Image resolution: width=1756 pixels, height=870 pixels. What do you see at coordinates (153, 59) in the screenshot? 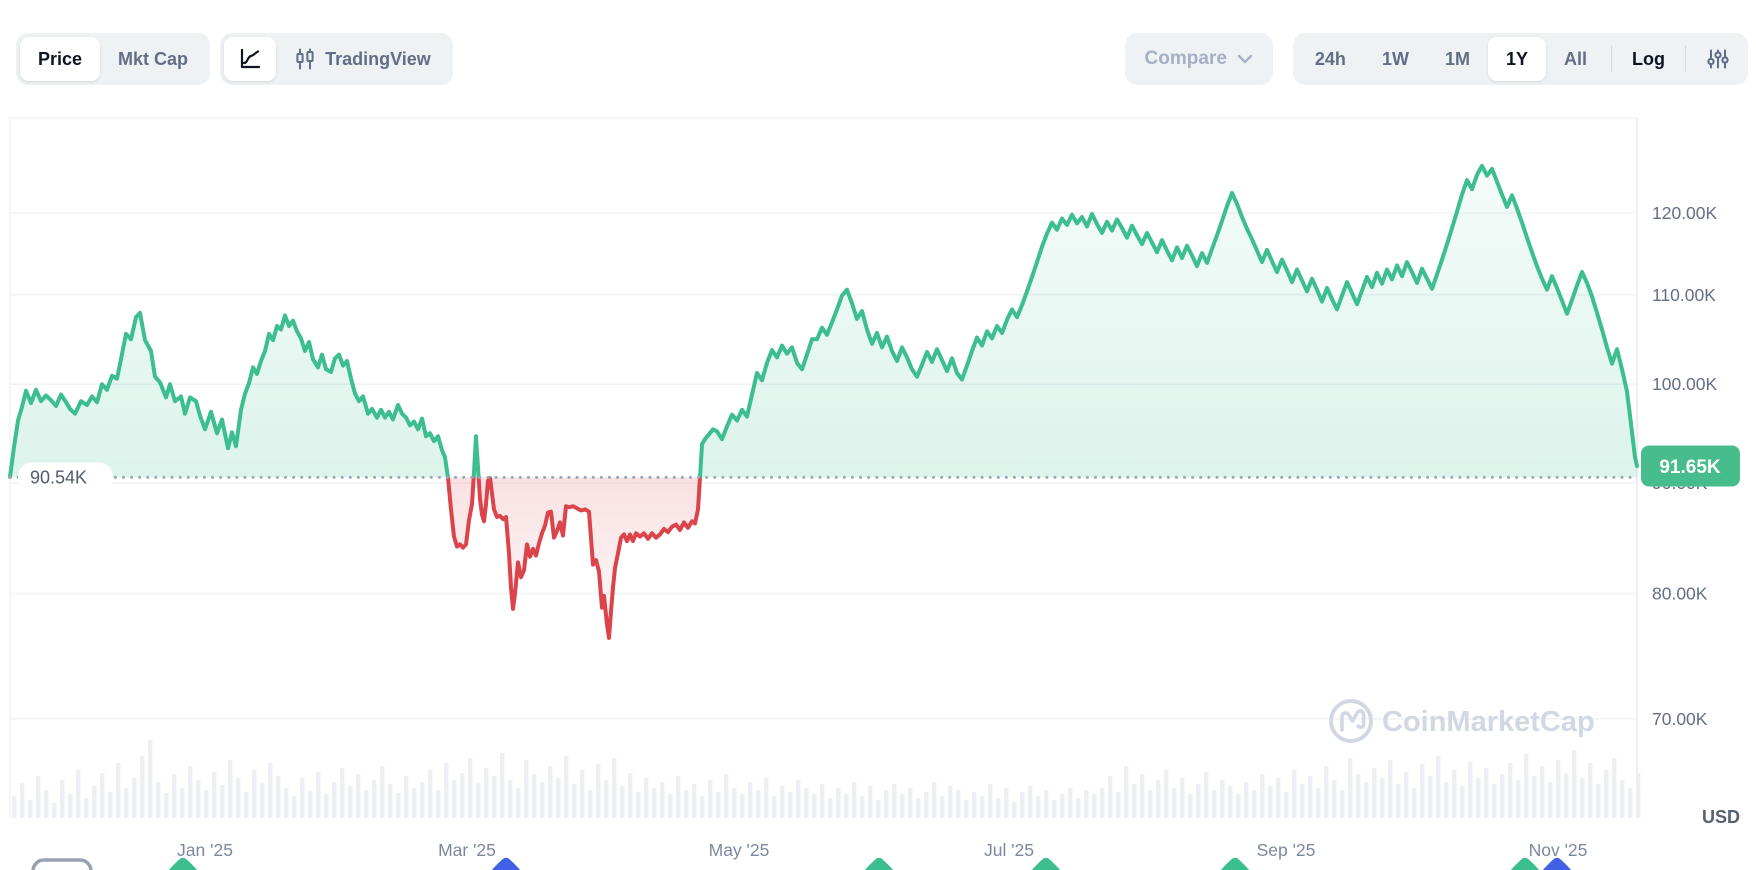
I see `mktcap-tab: Mkt Cap` at bounding box center [153, 59].